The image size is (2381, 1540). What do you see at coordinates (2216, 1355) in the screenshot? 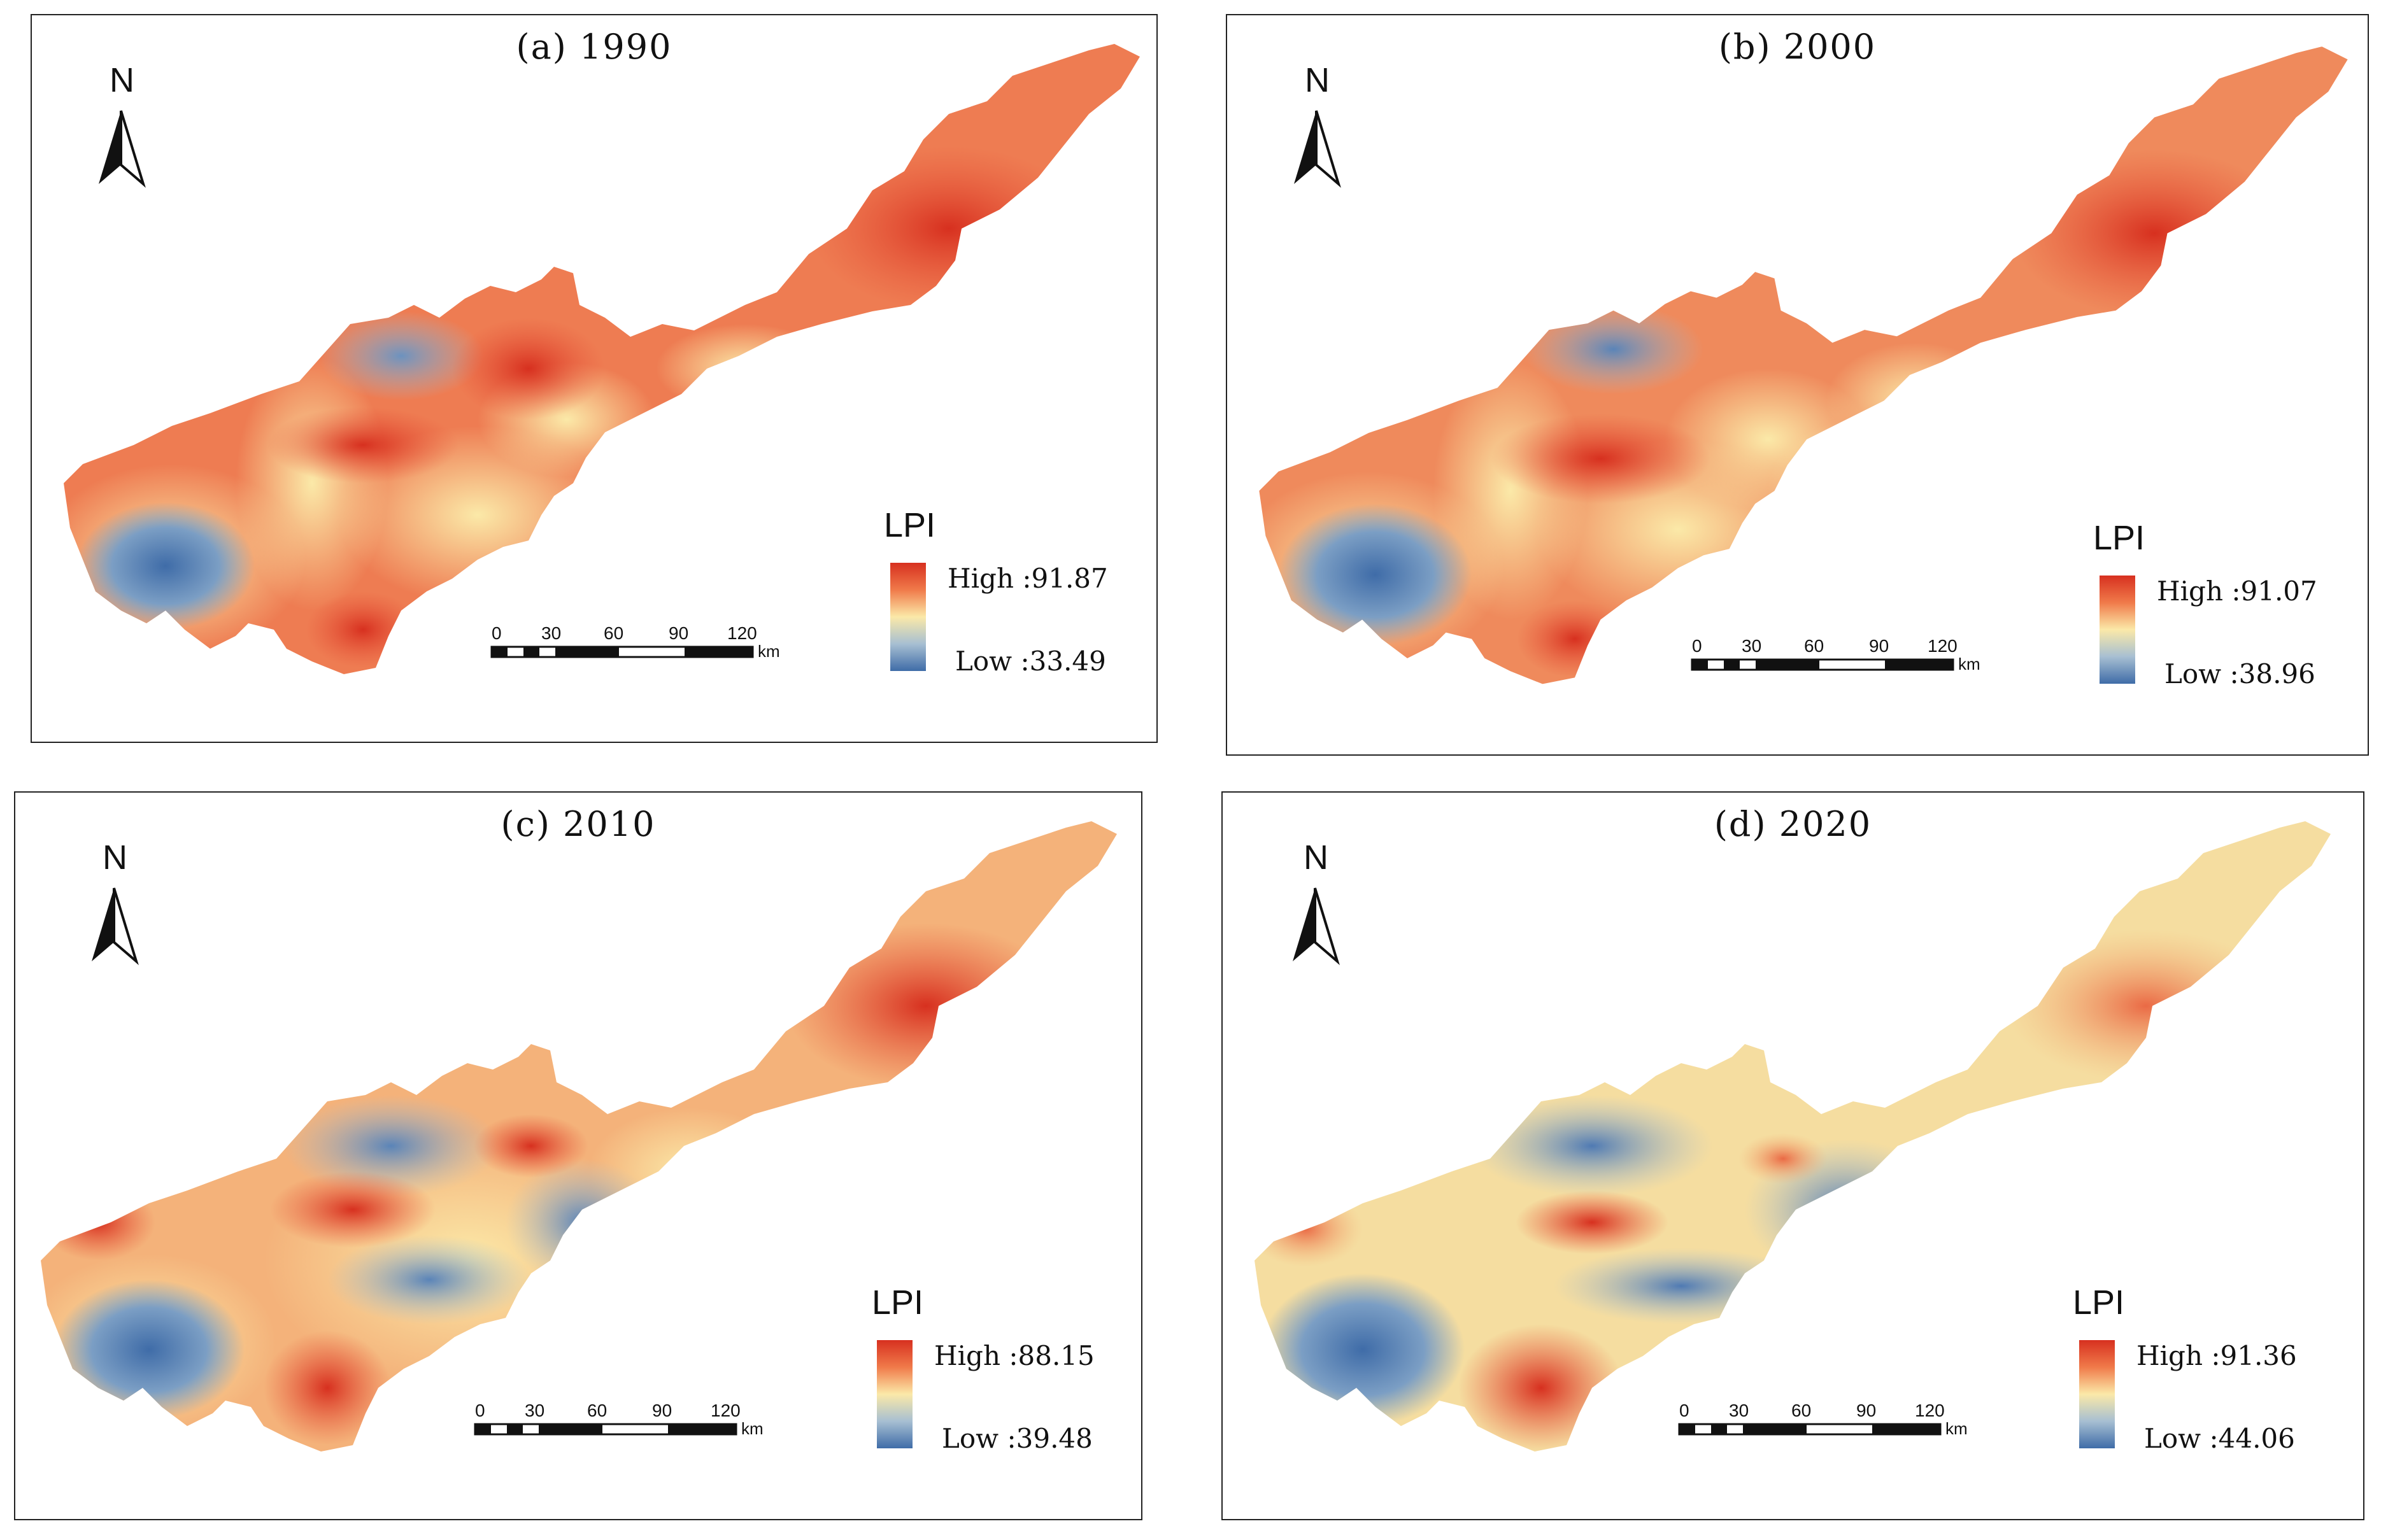
I see `legend-high-label: High :91.36` at bounding box center [2216, 1355].